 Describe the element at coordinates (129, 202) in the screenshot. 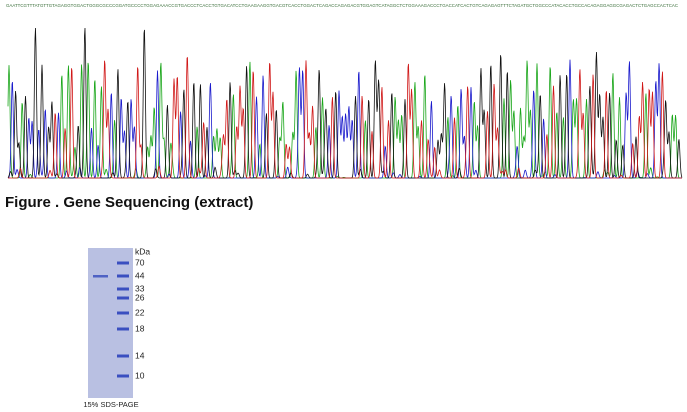

I see `sequence-caption: Figure . Gene Sequencing (extract)` at that location.